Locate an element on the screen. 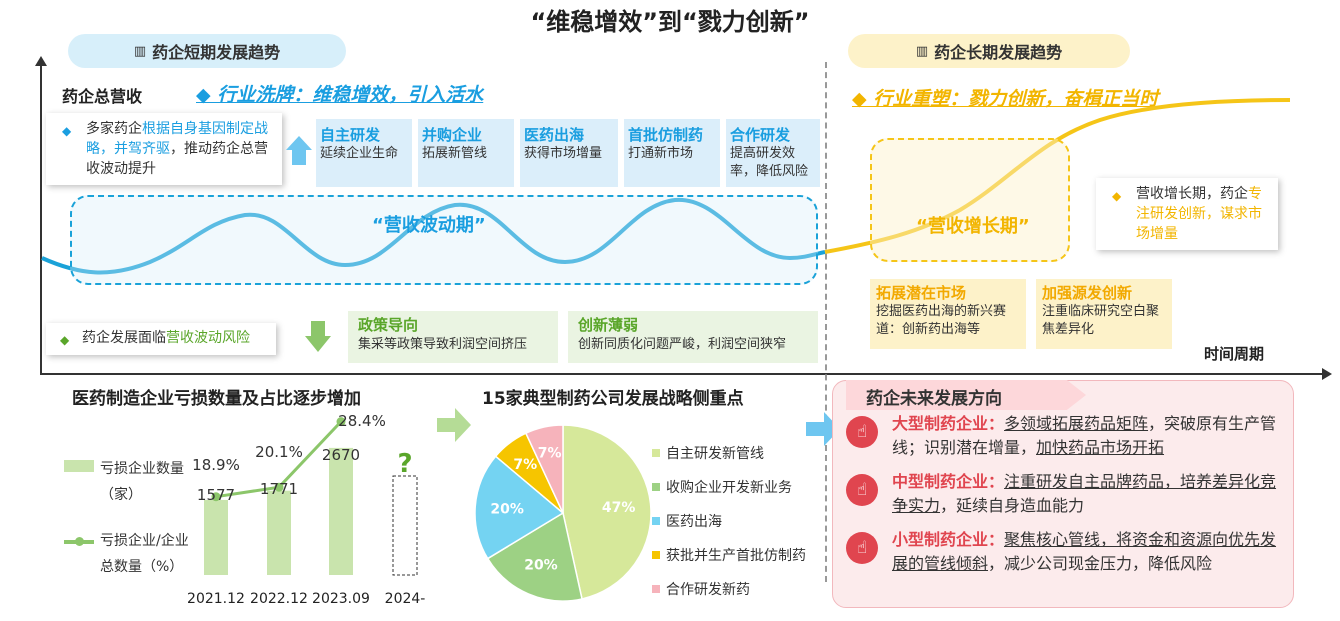 Image resolution: width=1340 pixels, height=621 pixels. legend-bar: 亏损企业数量（家） is located at coordinates (129, 482).